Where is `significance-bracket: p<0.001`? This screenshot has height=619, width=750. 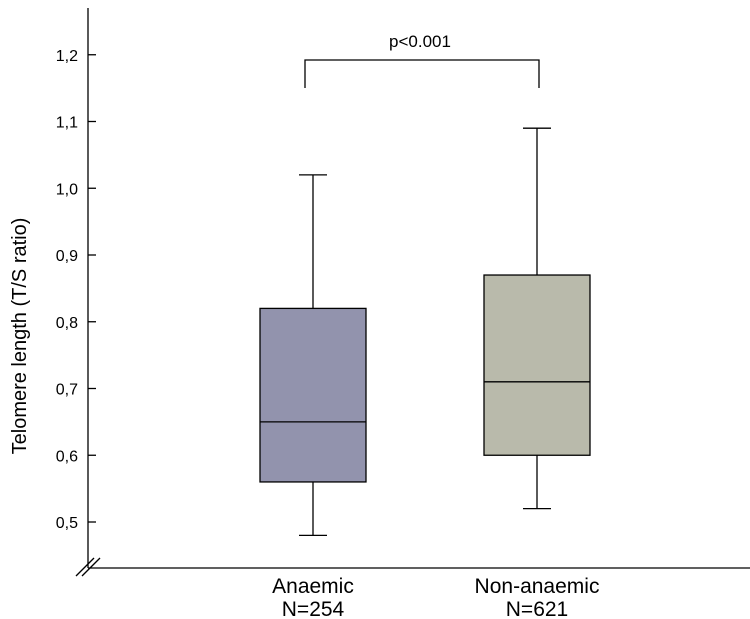
significance-bracket: p<0.001 is located at coordinates (422, 60).